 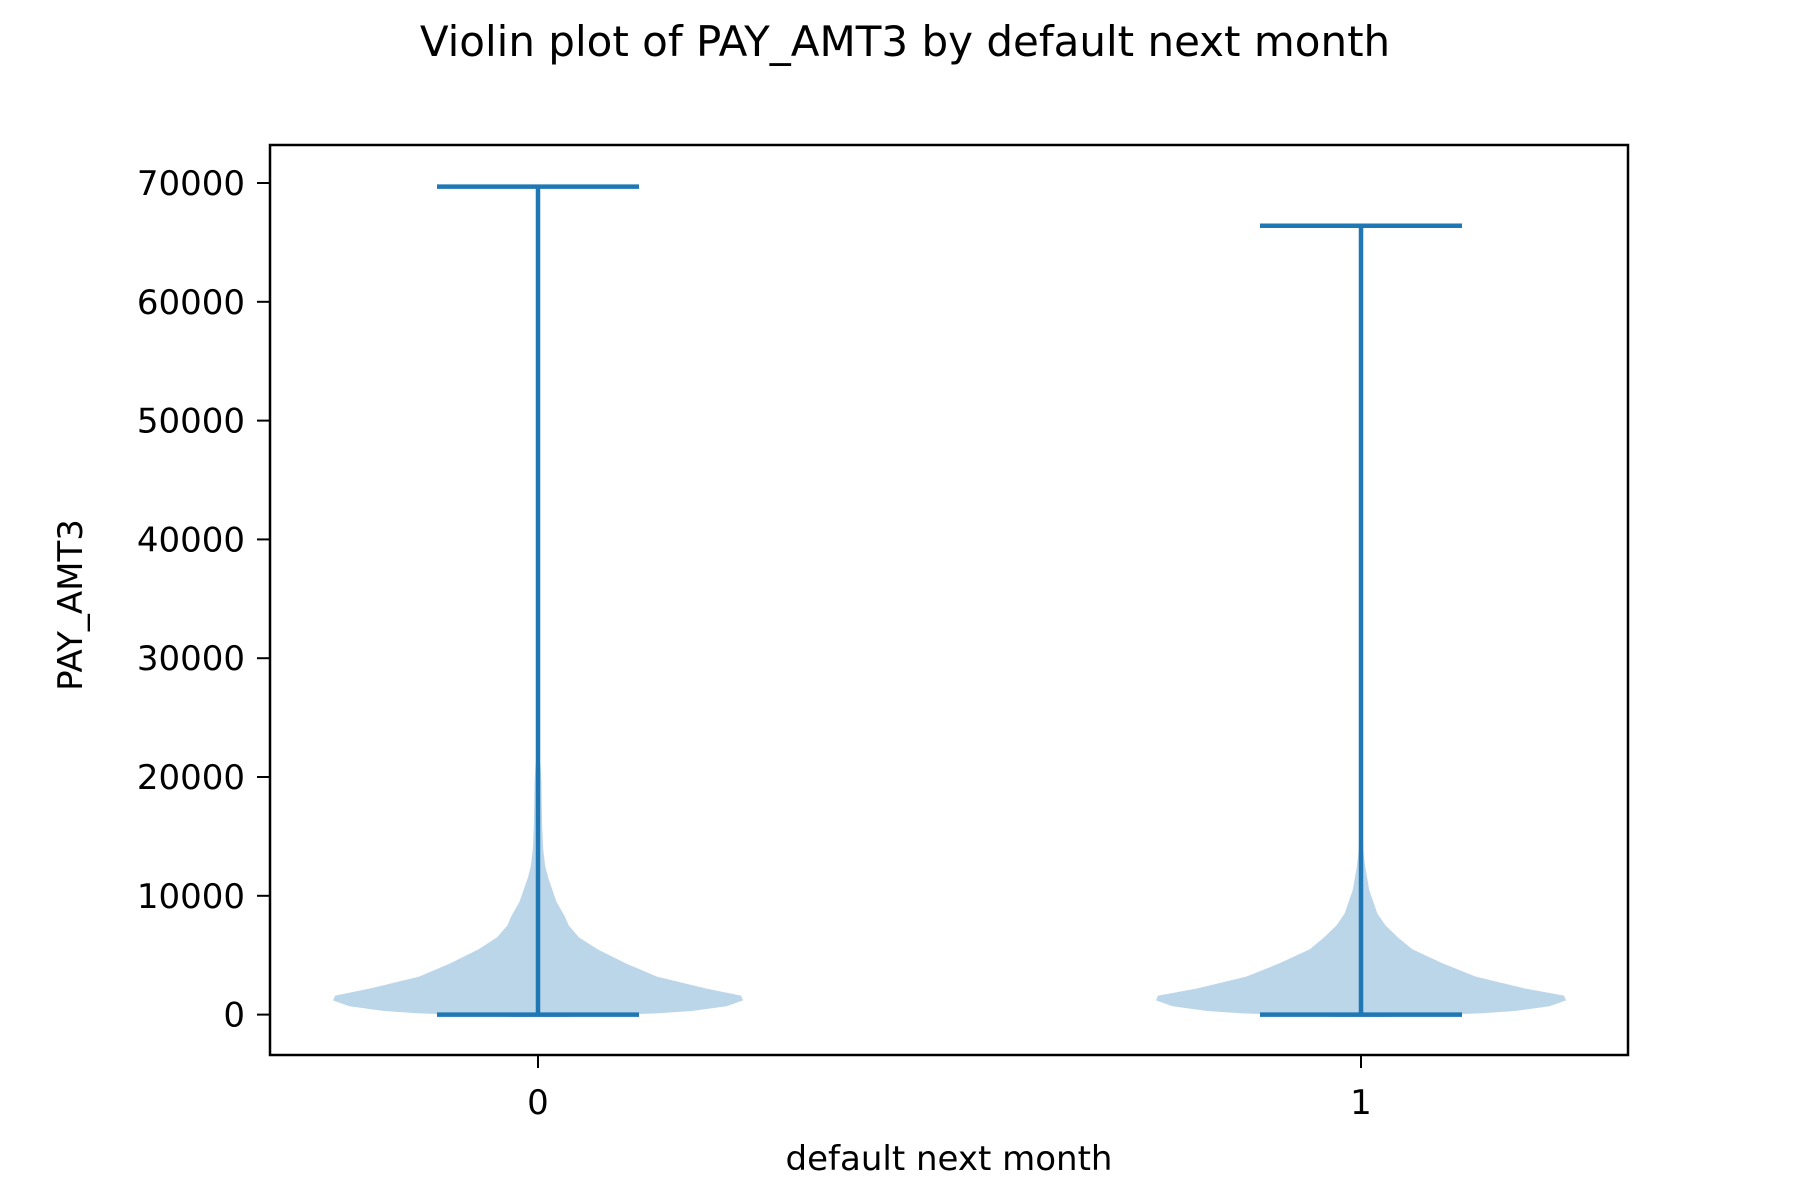 I want to click on y-tick-label: 40000, so click(x=191, y=540).